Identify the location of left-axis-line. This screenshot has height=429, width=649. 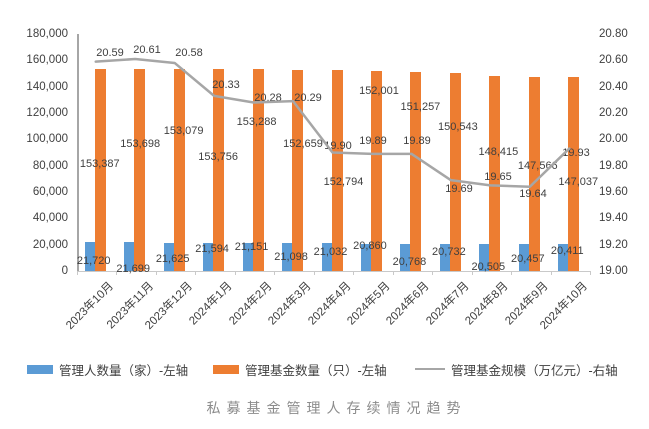
(78, 152).